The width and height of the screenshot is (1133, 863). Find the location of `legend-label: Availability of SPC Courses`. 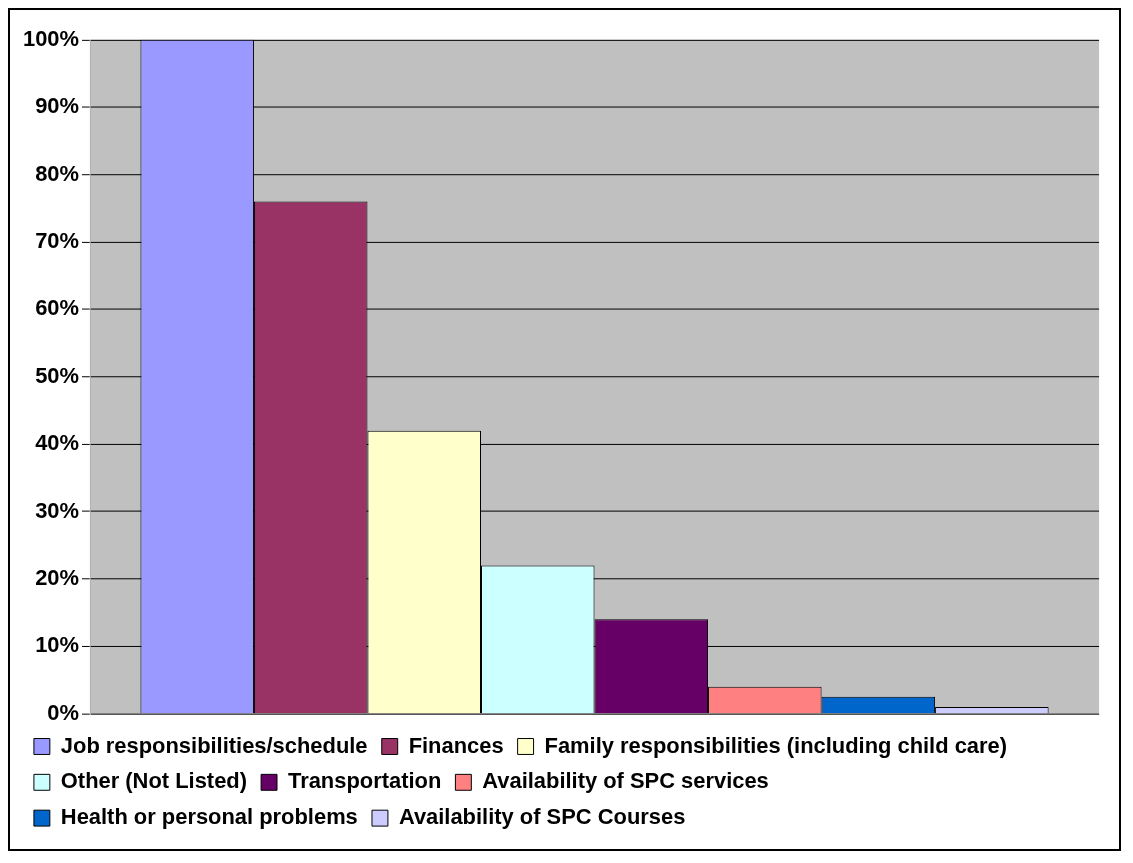

legend-label: Availability of SPC Courses is located at coordinates (542, 817).